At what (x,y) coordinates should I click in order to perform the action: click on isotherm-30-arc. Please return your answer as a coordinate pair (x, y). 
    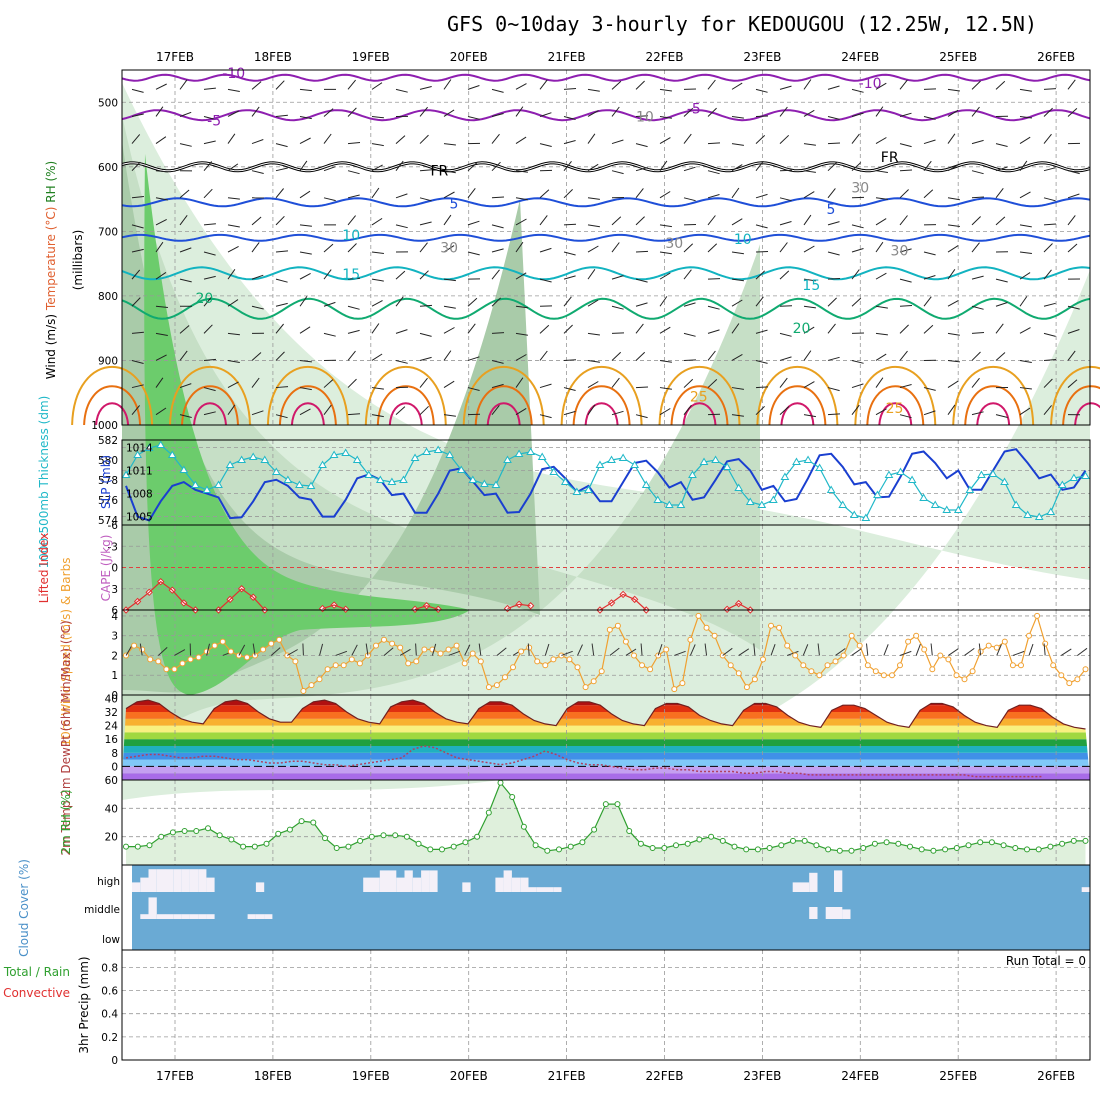
    Looking at the image, I should click on (1081, 405).